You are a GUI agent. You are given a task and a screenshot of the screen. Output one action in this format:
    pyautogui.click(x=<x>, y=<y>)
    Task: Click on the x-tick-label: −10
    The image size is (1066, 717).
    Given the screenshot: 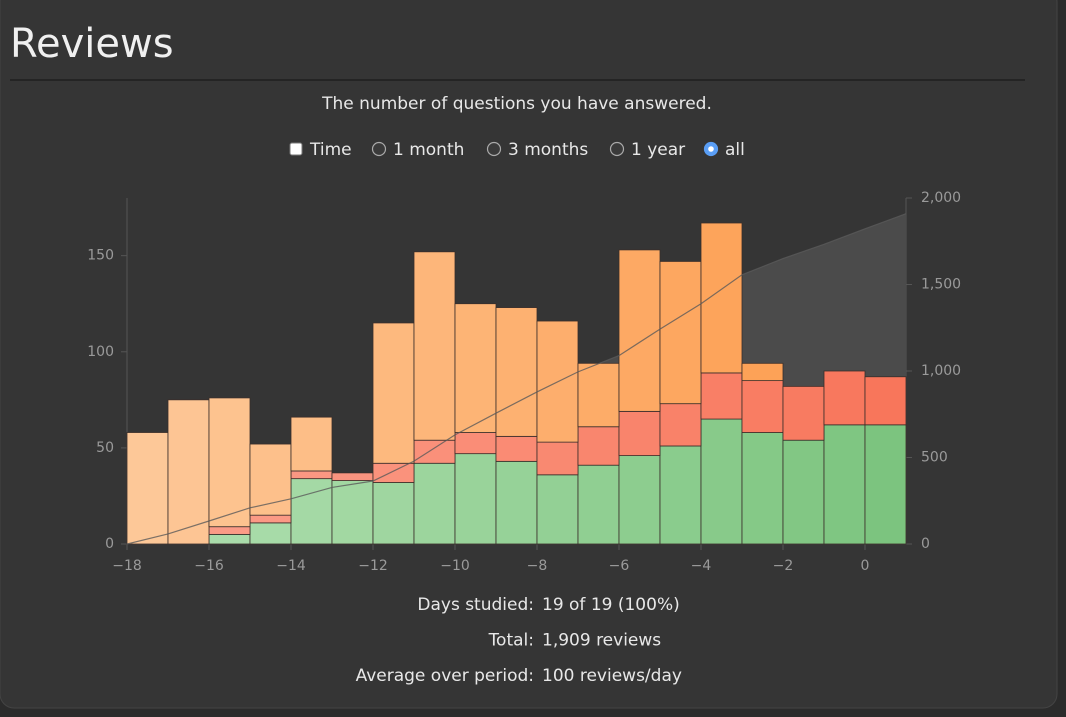 What is the action you would take?
    pyautogui.click(x=455, y=566)
    